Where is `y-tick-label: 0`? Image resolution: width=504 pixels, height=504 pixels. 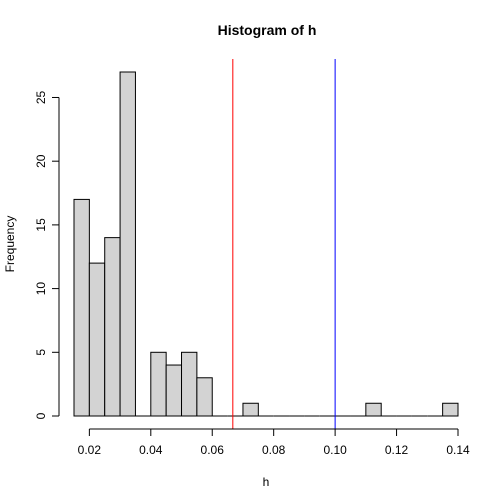
y-tick-label: 0 is located at coordinates (41, 415).